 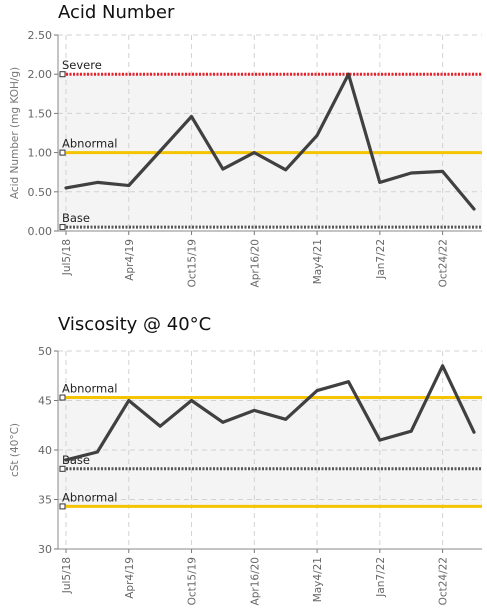 I want to click on y-axis-label: Acid Number (mg KOH/g), so click(x=15, y=133).